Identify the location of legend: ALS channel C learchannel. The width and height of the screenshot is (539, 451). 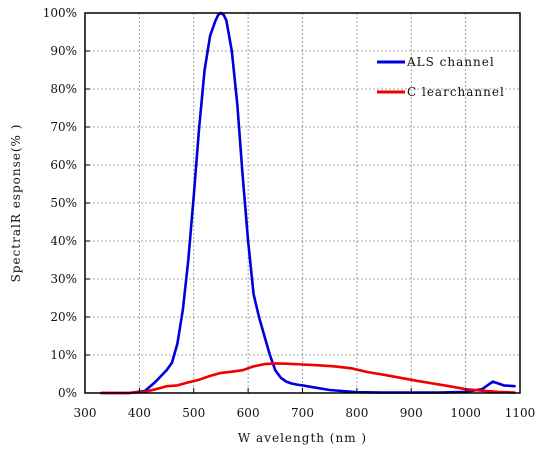
(441, 77).